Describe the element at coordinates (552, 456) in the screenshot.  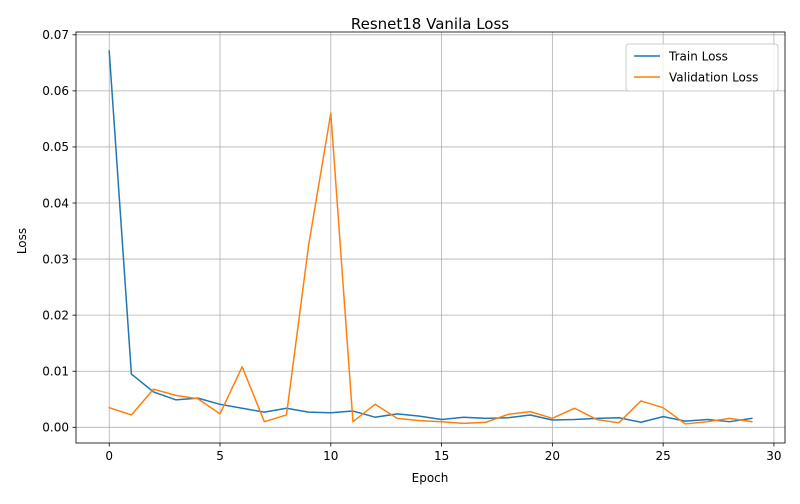
I see `x-tick-label: 20` at that location.